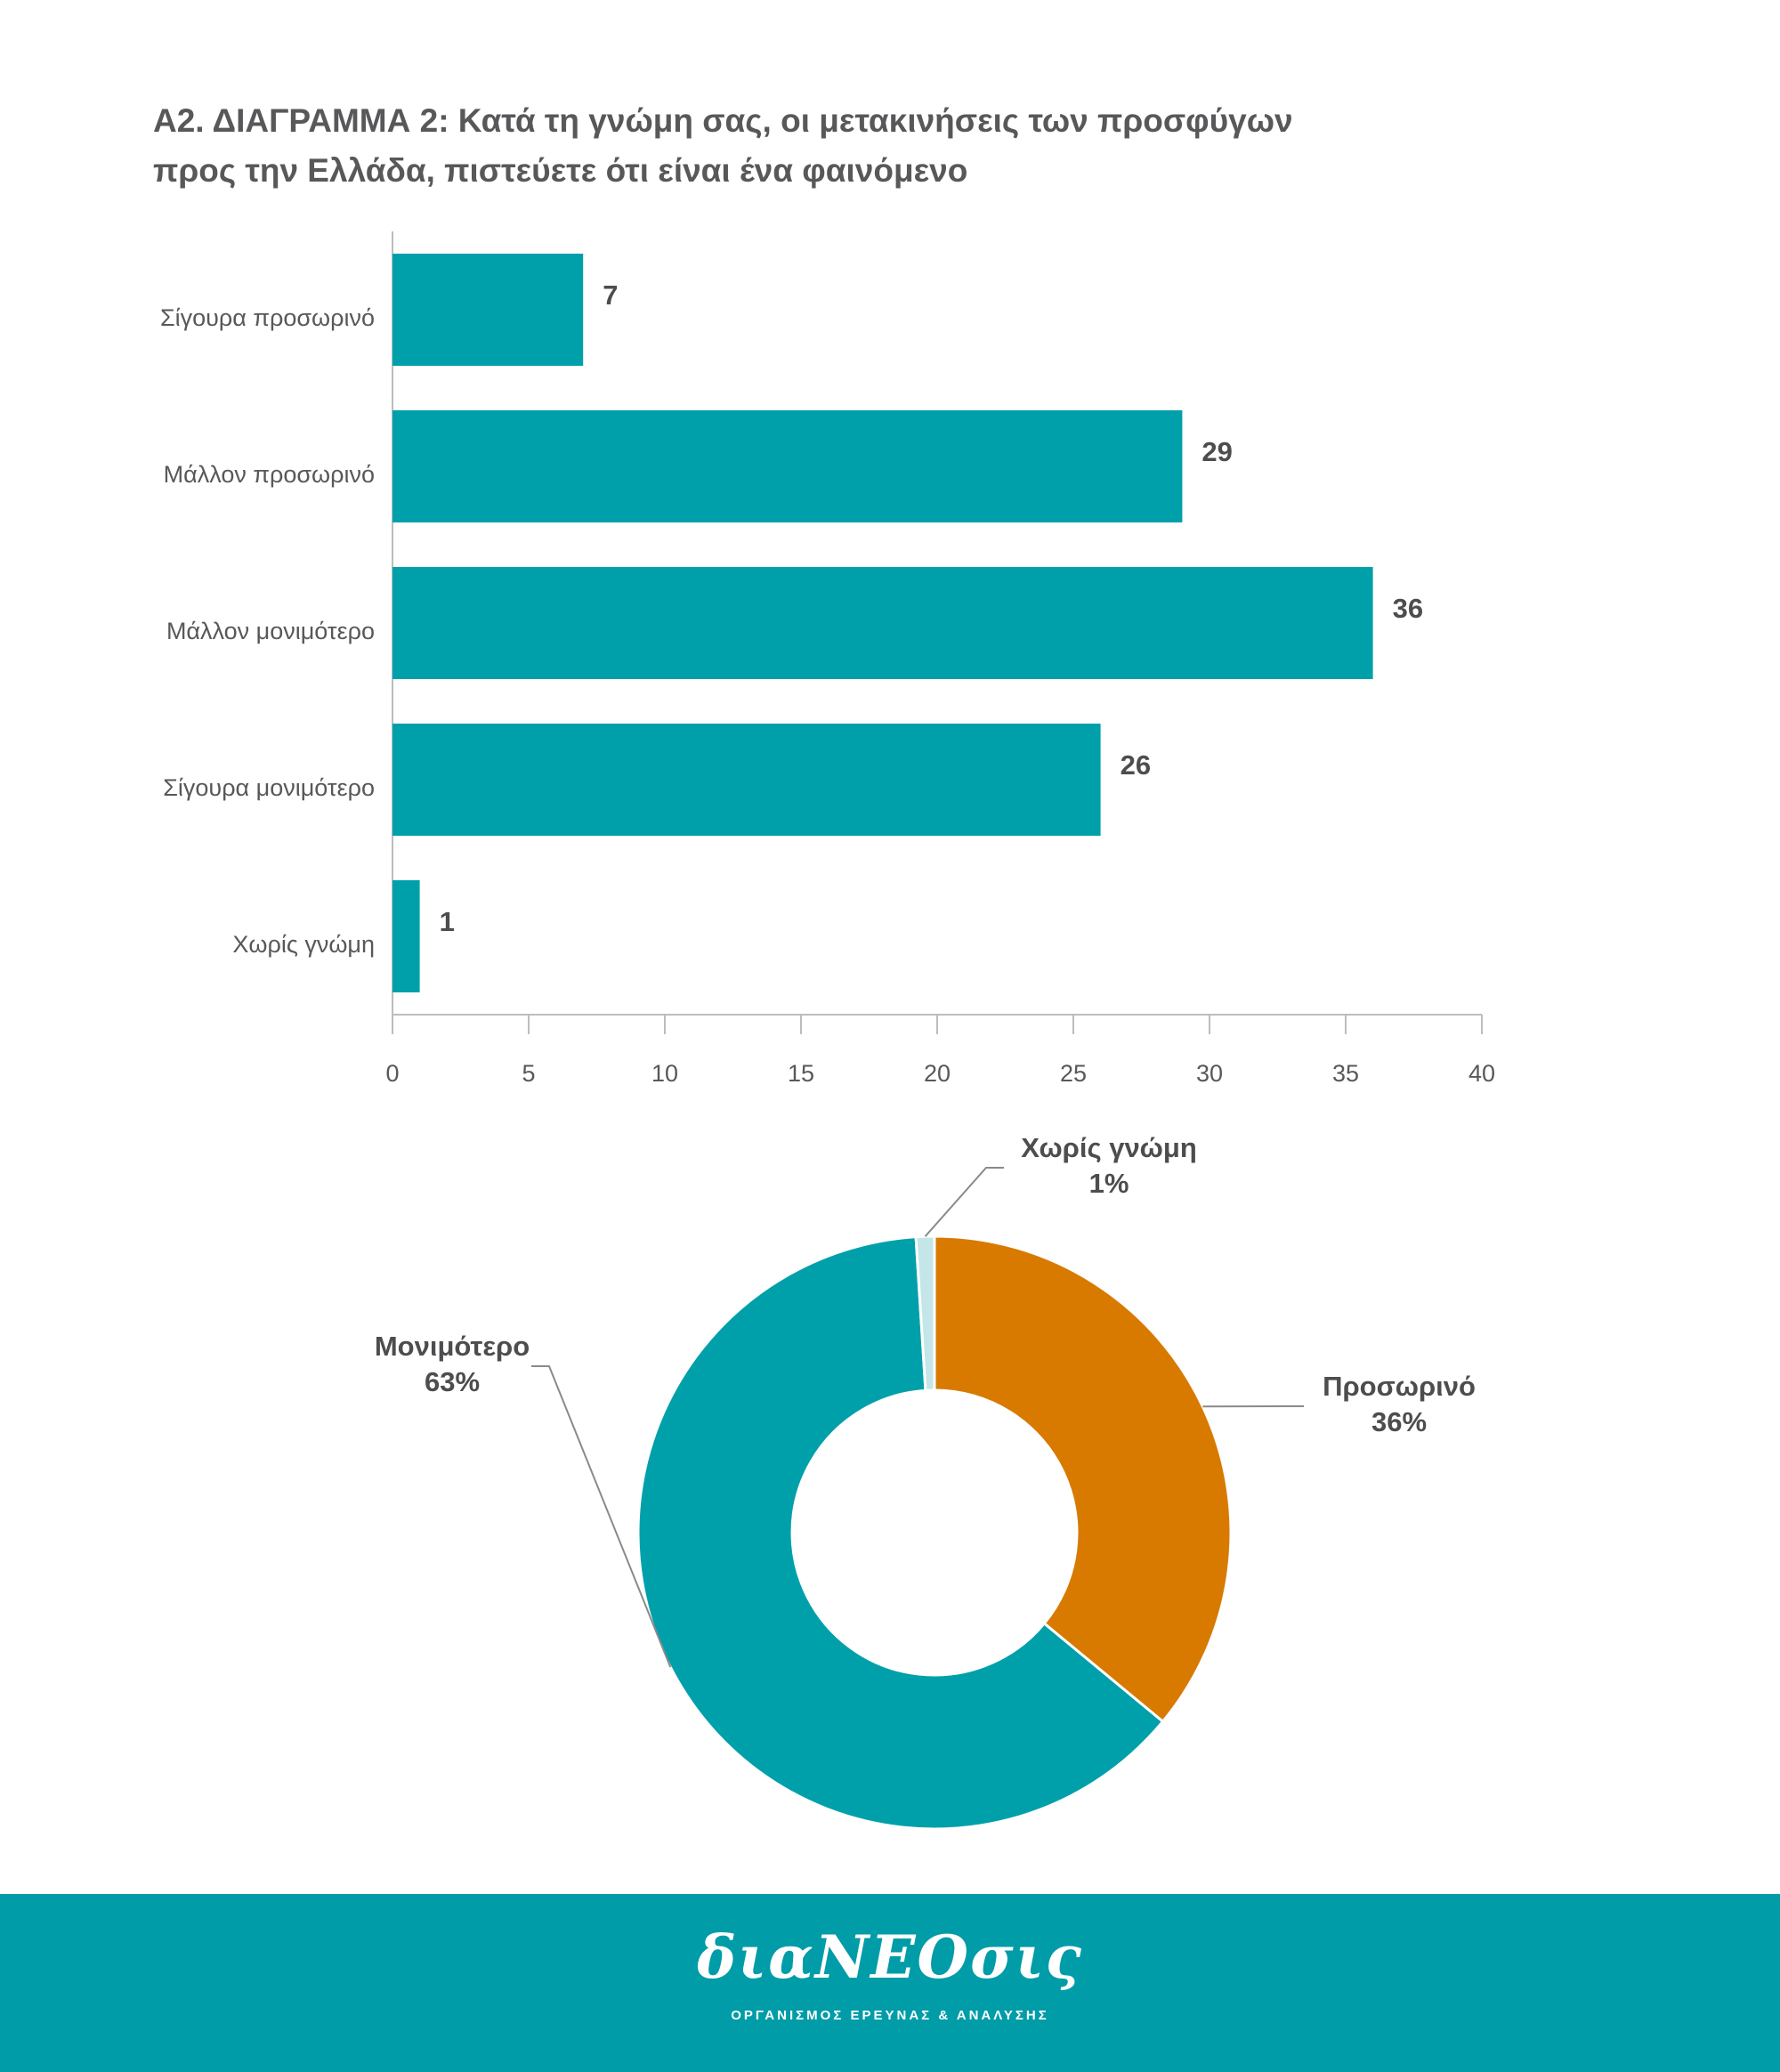 Image resolution: width=1780 pixels, height=2072 pixels. Describe the element at coordinates (303, 944) in the screenshot. I see `category-label: Χωρίς γνώμη` at that location.